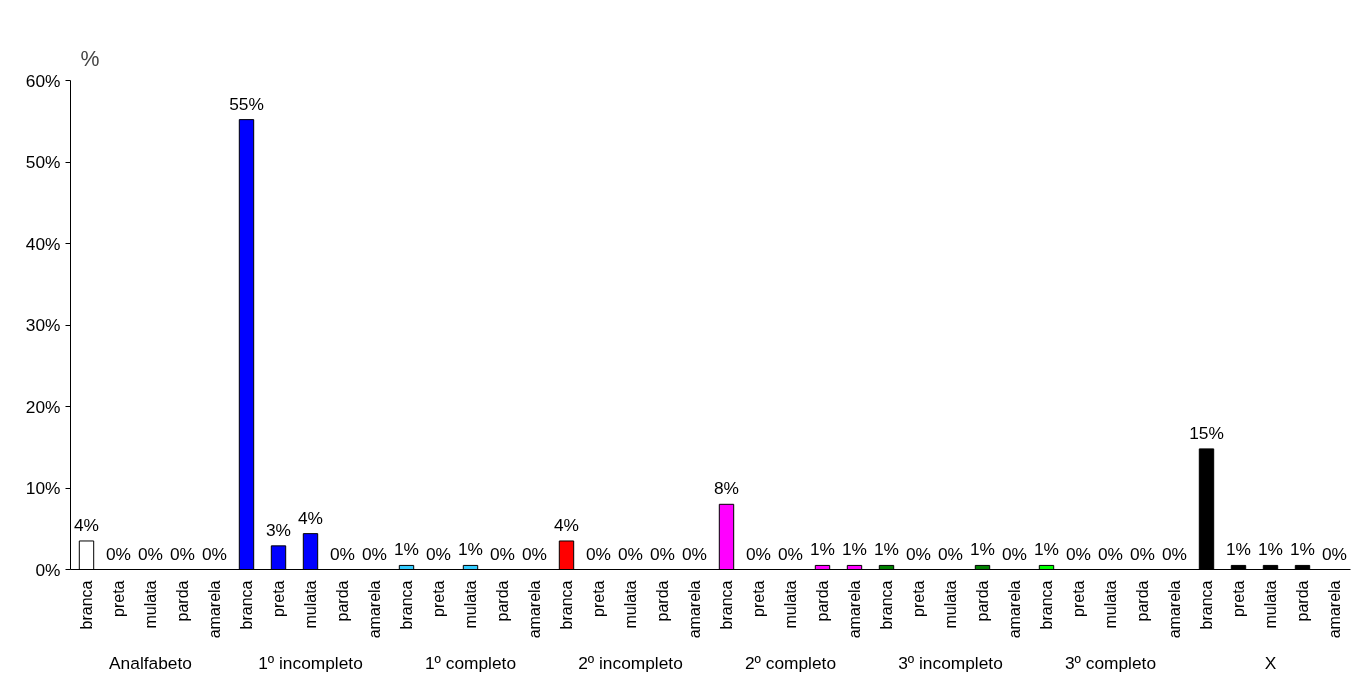 This screenshot has height=685, width=1372. Describe the element at coordinates (246, 103) in the screenshot. I see `data-label: 55%` at that location.